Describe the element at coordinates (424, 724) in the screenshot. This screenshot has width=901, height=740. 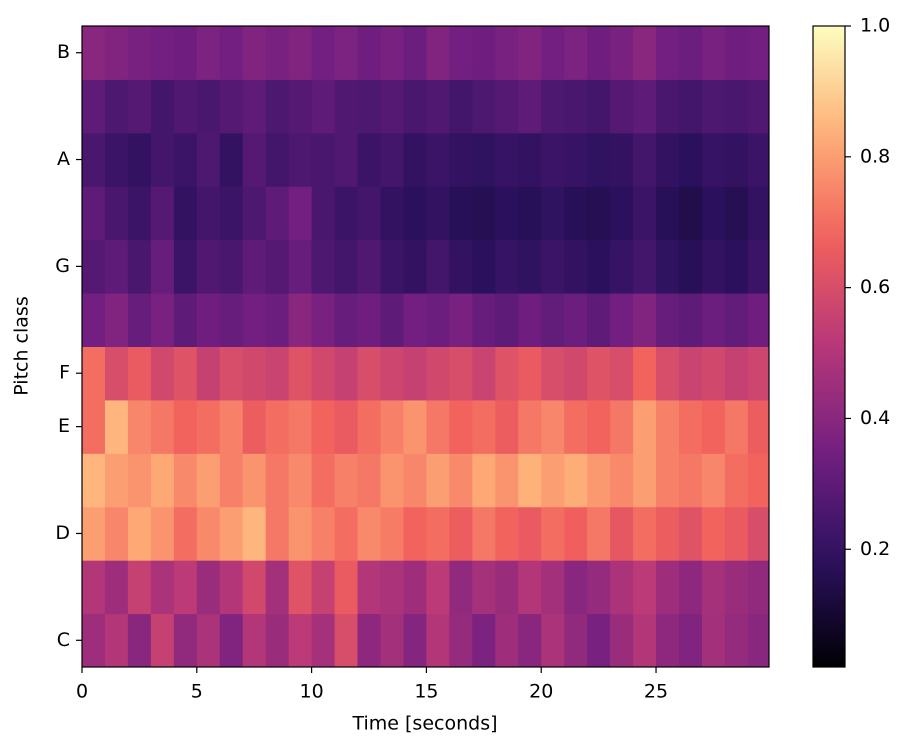
I see `x-axis-label: Time [seconds]` at that location.